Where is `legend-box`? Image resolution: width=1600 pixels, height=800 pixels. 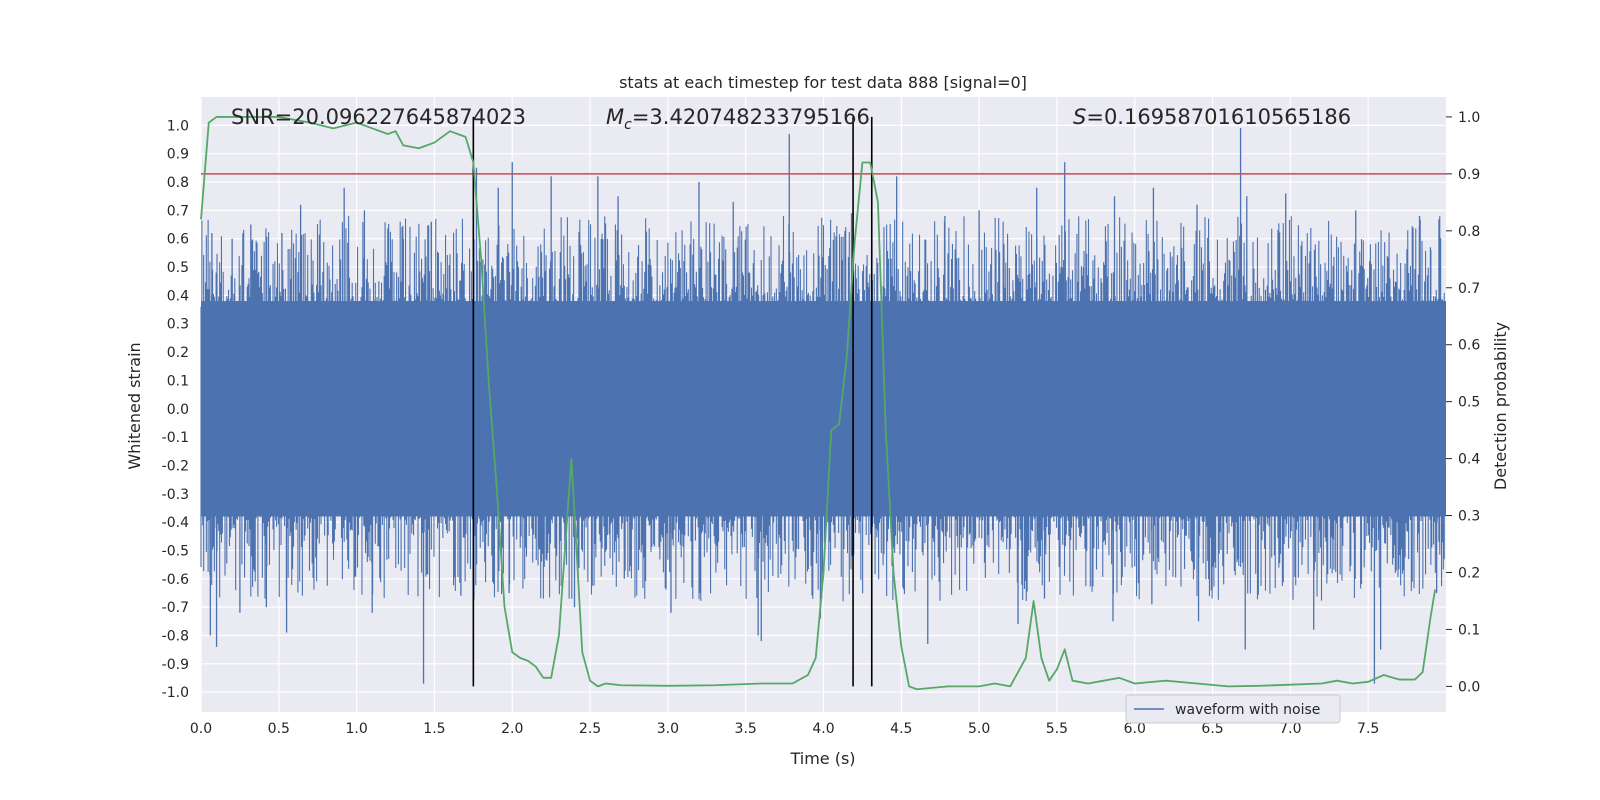 legend-box is located at coordinates (1233, 709).